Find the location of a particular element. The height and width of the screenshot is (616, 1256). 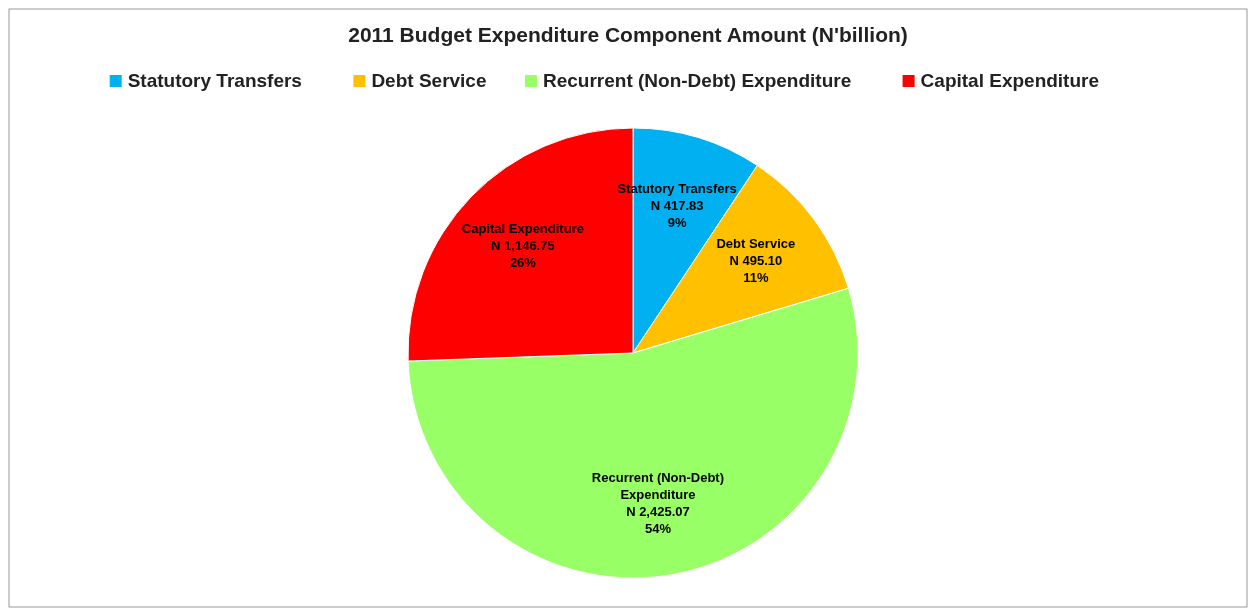

data-label: N 417.83 9% is located at coordinates (677, 213).